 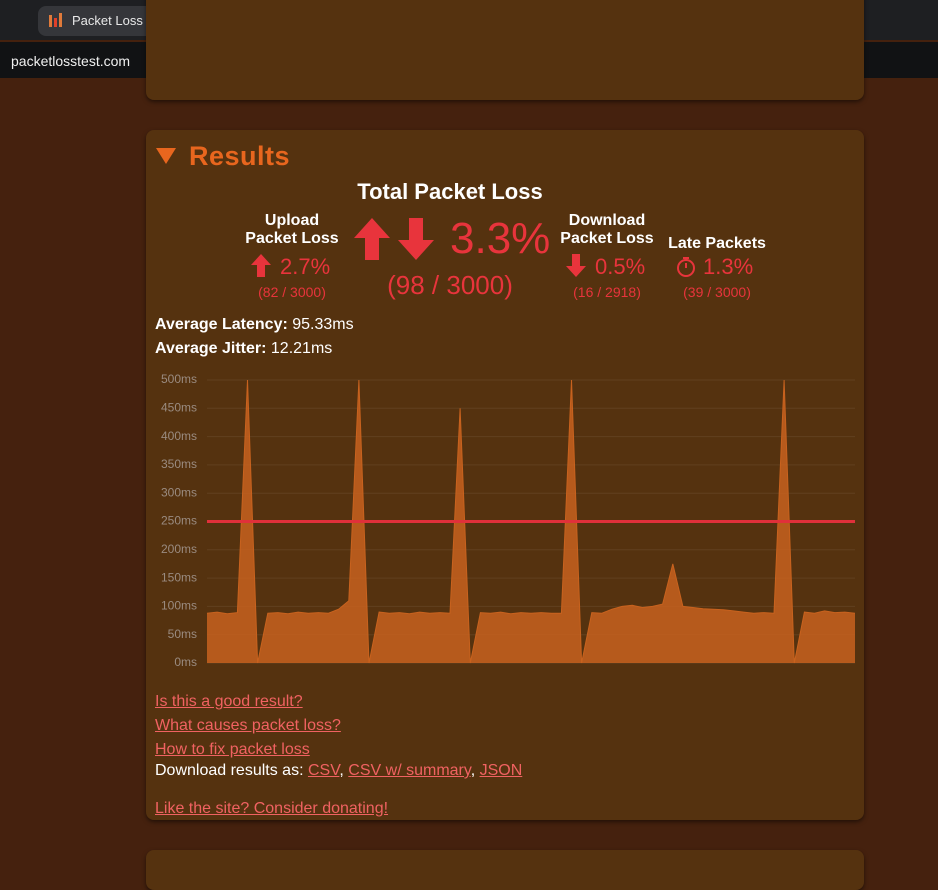 What do you see at coordinates (71, 61) in the screenshot?
I see `url: packetlosstest.com` at bounding box center [71, 61].